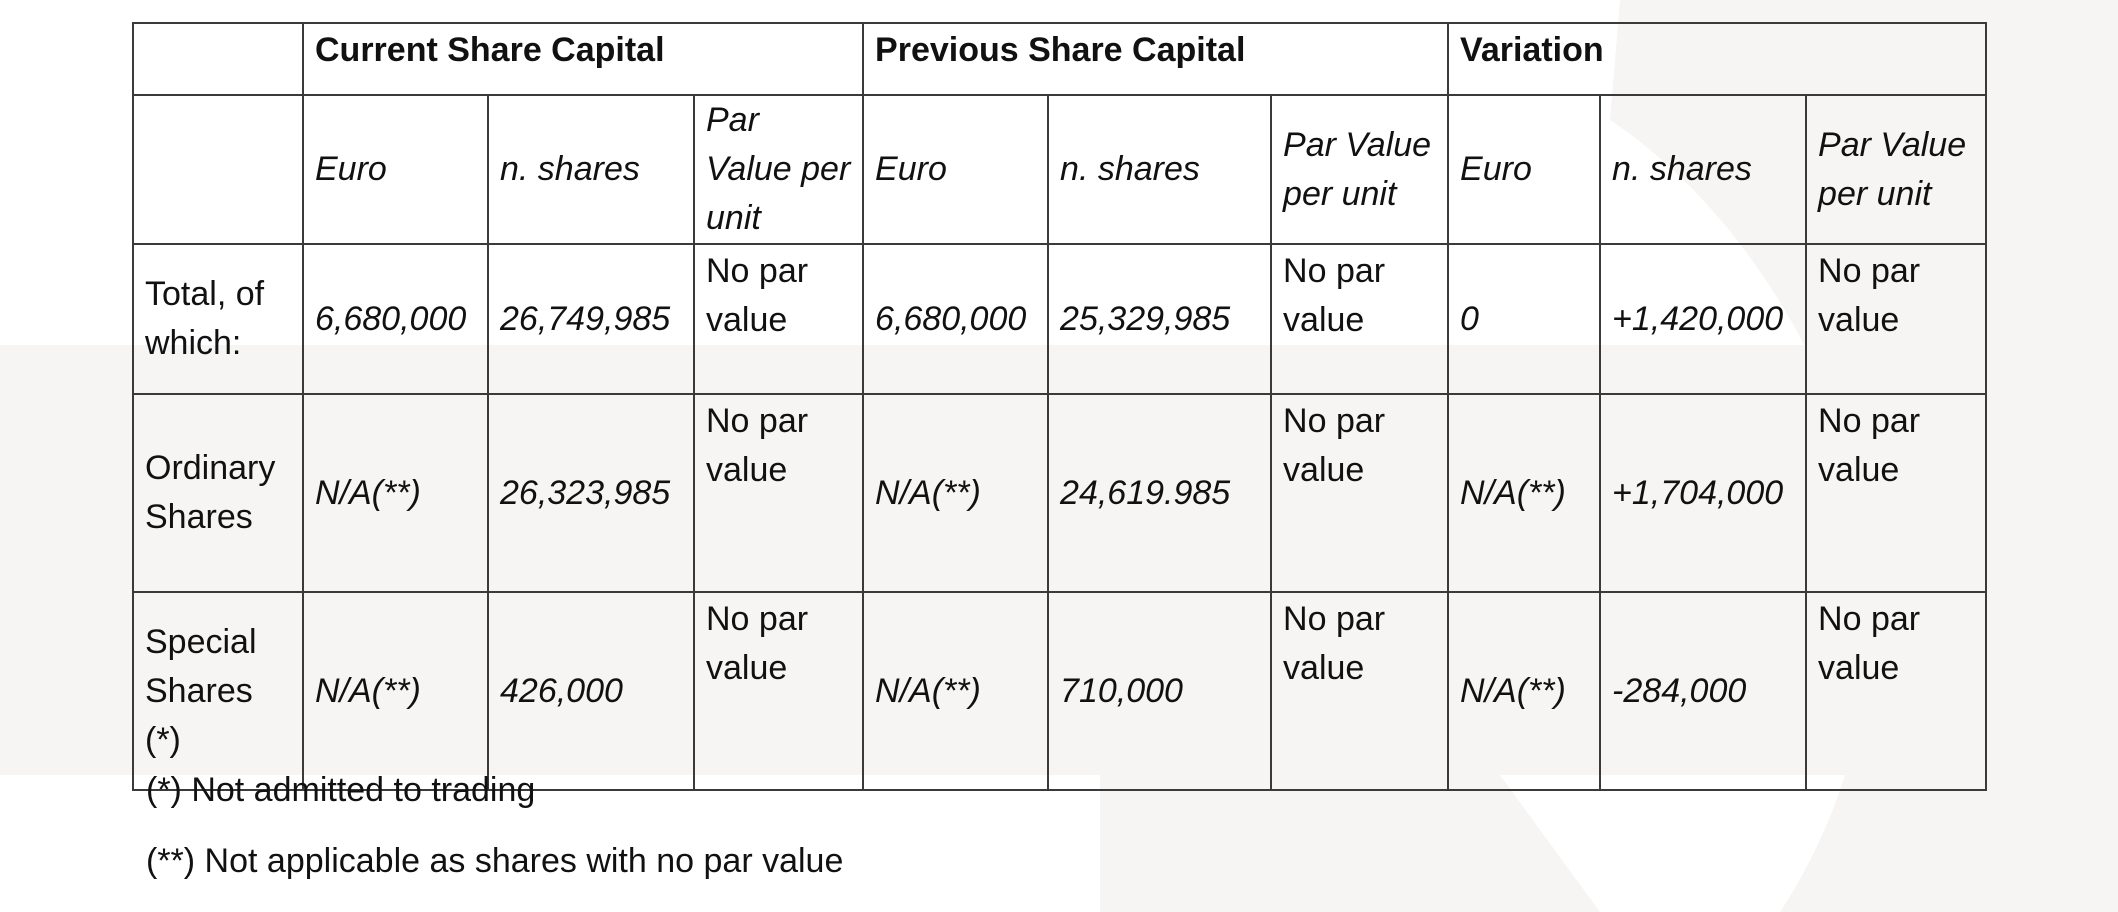 The height and width of the screenshot is (912, 2118). I want to click on row-label: Special Shares (*), so click(218, 691).